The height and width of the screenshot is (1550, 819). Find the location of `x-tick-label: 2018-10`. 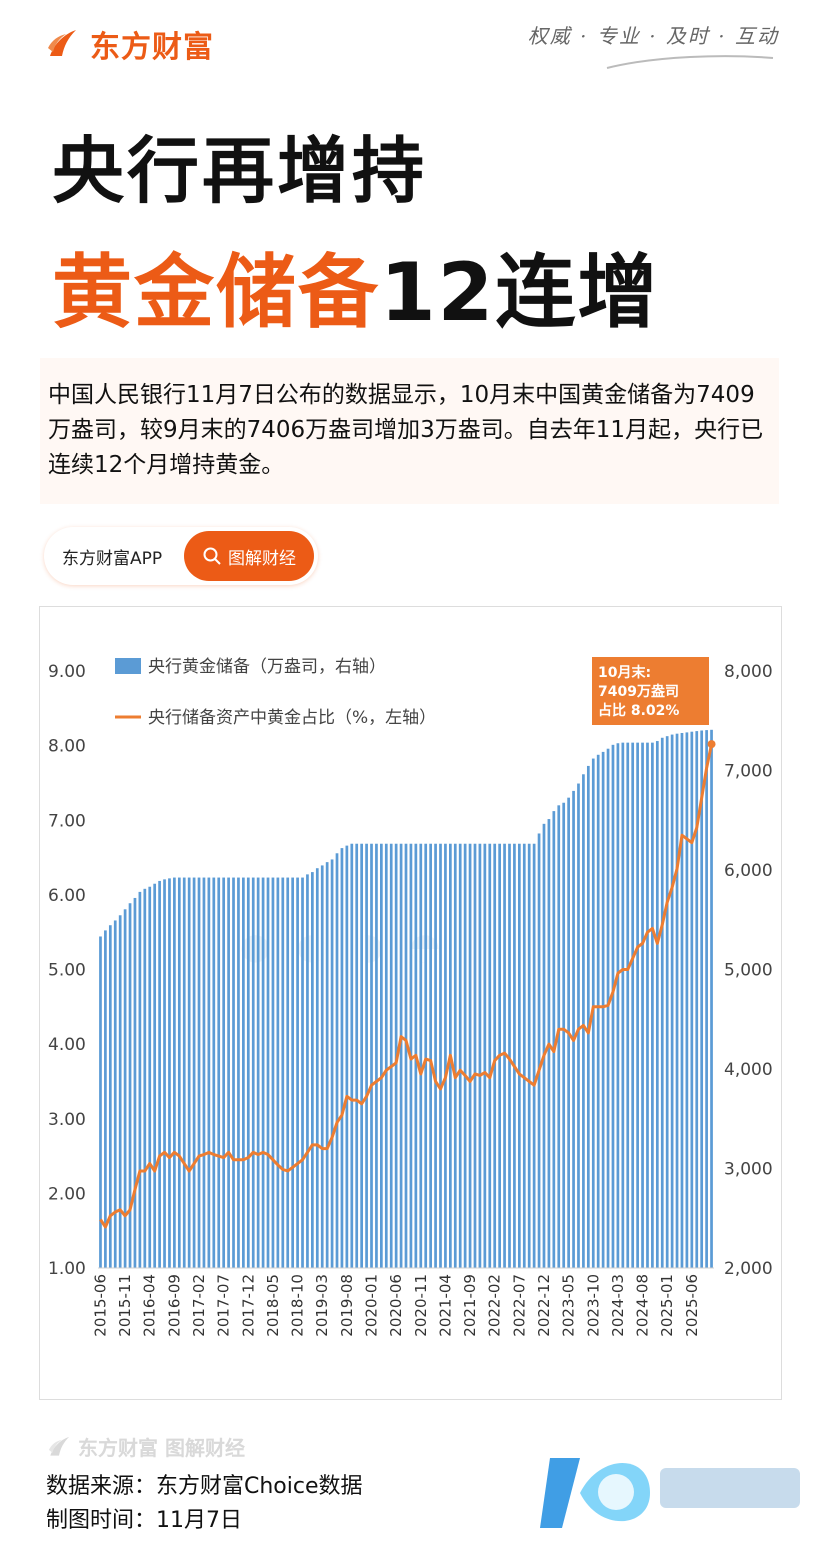

x-tick-label: 2018-10 is located at coordinates (298, 1305).